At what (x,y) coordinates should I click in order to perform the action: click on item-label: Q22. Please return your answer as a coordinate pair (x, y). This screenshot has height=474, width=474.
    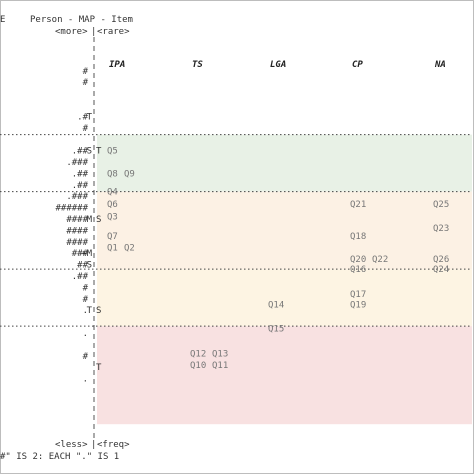
    Looking at the image, I should click on (380, 260).